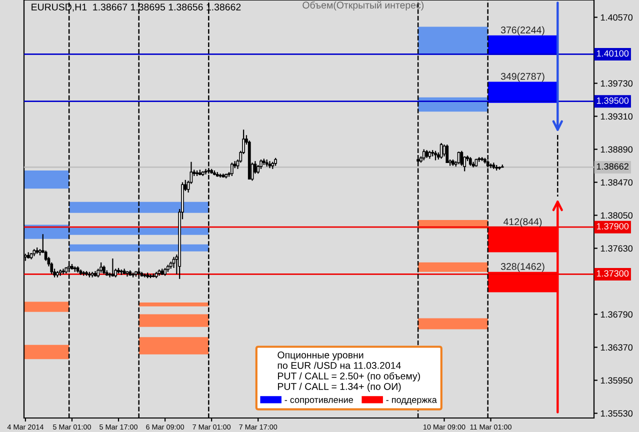 Image resolution: width=639 pixels, height=432 pixels. What do you see at coordinates (616, 149) in the screenshot?
I see `y-tick-label: 1.38890` at bounding box center [616, 149].